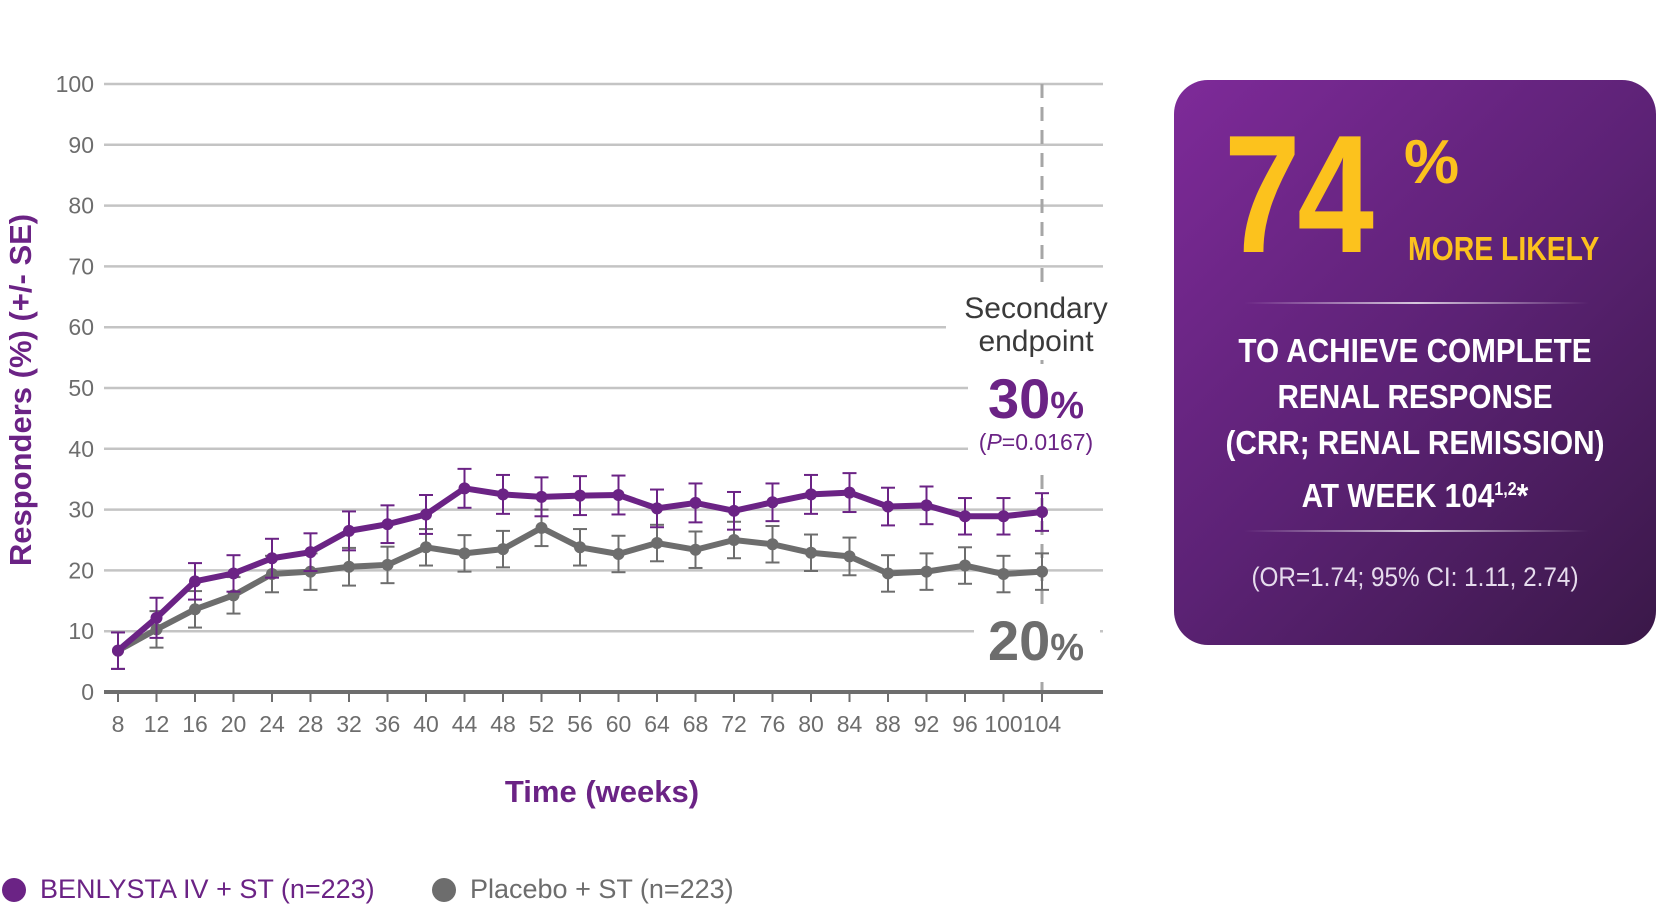  I want to click on x-axis-title: Time (weeks), so click(602, 791).